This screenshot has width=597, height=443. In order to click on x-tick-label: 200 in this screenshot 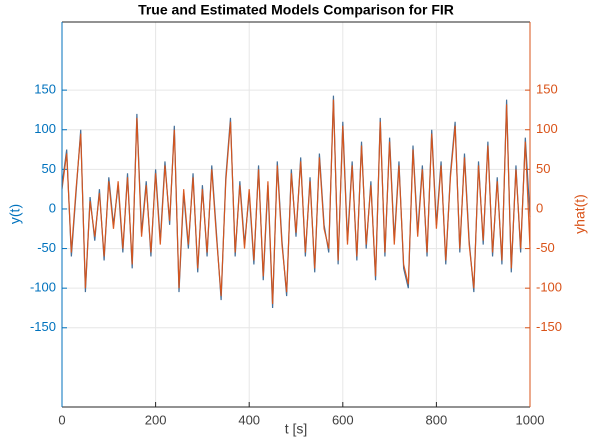, I will do `click(156, 419)`.